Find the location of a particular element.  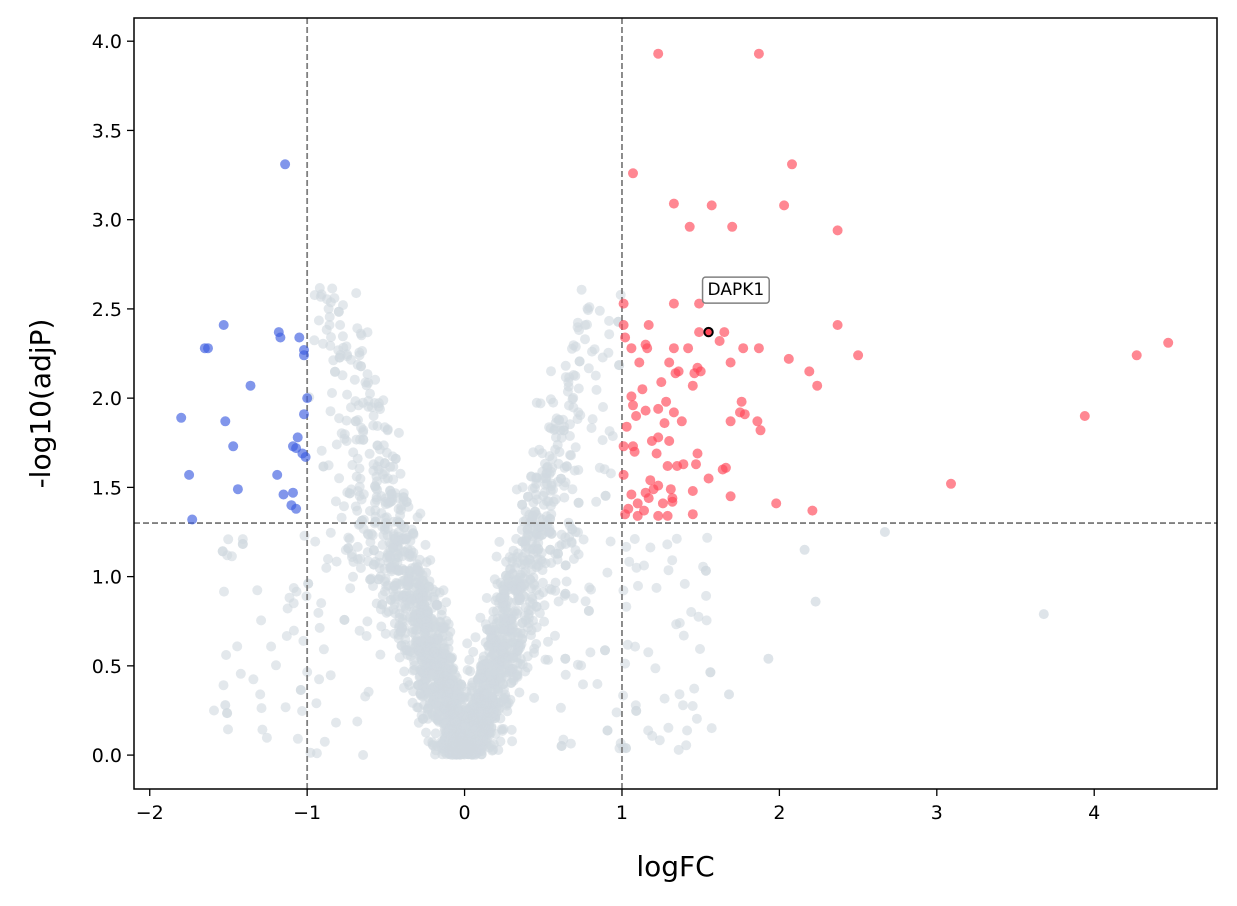

y-tick-label: 0.0 is located at coordinates (107, 756).